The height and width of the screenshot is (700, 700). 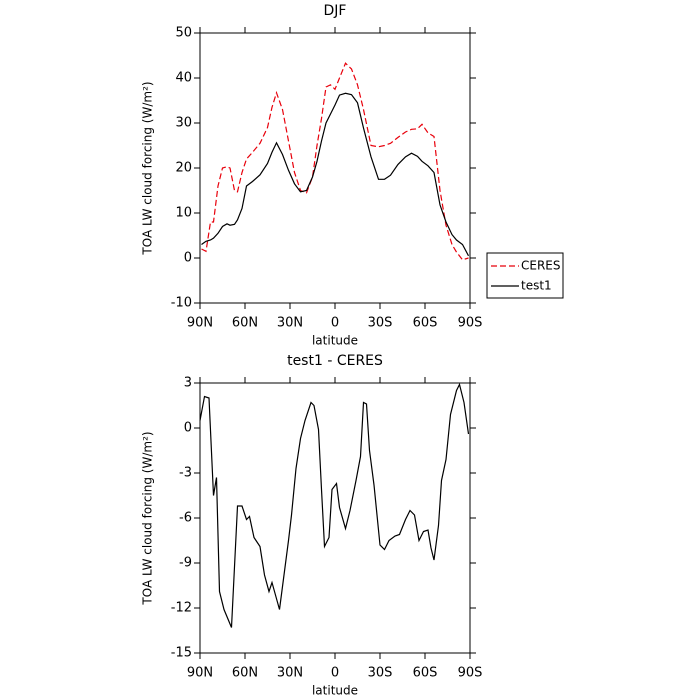 I want to click on y-tick-label: -9, so click(x=185, y=563).